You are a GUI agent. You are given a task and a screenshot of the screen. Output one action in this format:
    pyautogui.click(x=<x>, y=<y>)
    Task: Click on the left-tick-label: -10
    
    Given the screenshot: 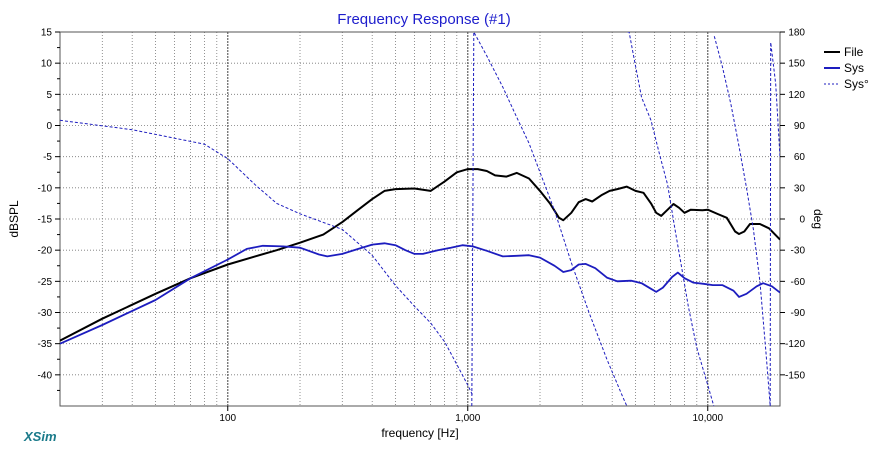 What is the action you would take?
    pyautogui.click(x=45, y=188)
    